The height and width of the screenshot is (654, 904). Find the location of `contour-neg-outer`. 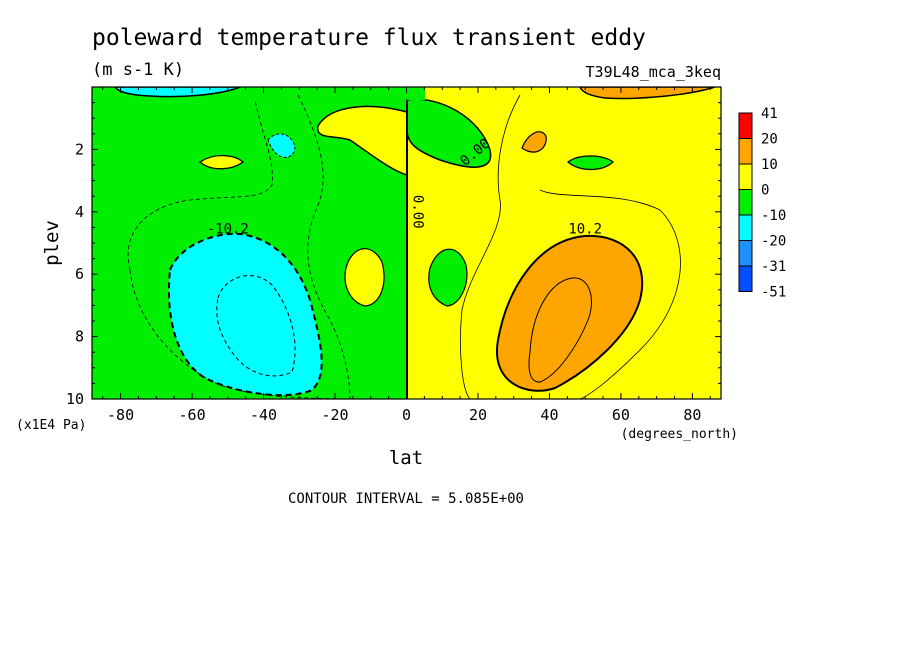

contour-neg-outer is located at coordinates (239, 249).